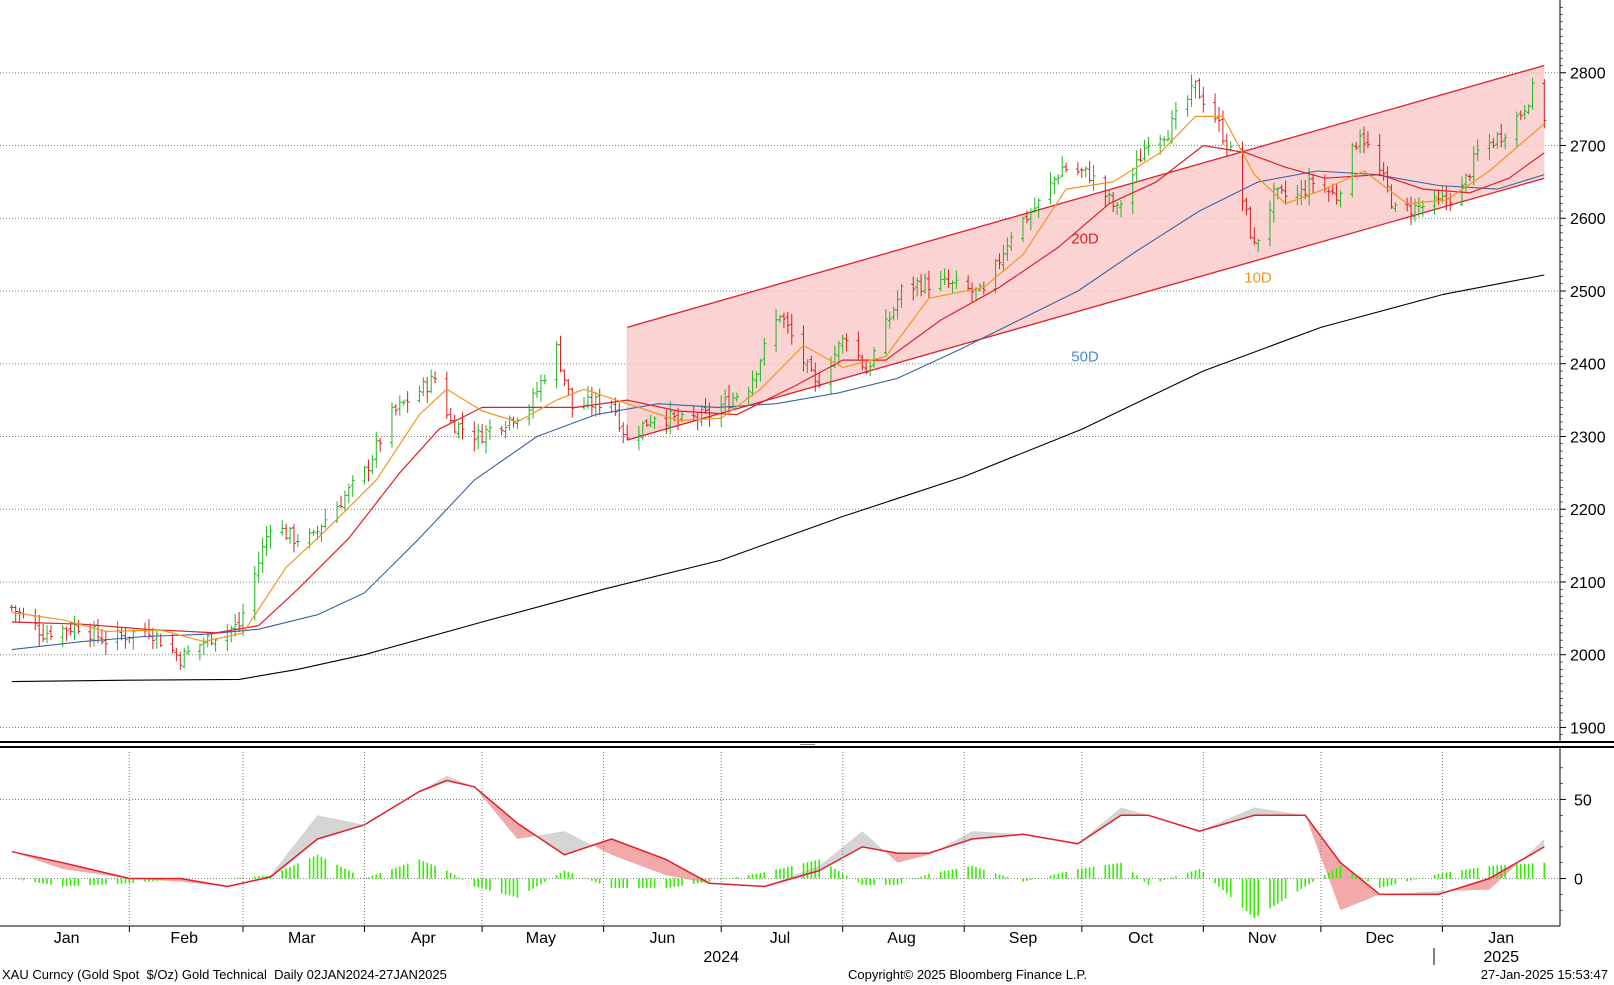  Describe the element at coordinates (424, 938) in the screenshot. I see `x-month-label: Apr` at that location.